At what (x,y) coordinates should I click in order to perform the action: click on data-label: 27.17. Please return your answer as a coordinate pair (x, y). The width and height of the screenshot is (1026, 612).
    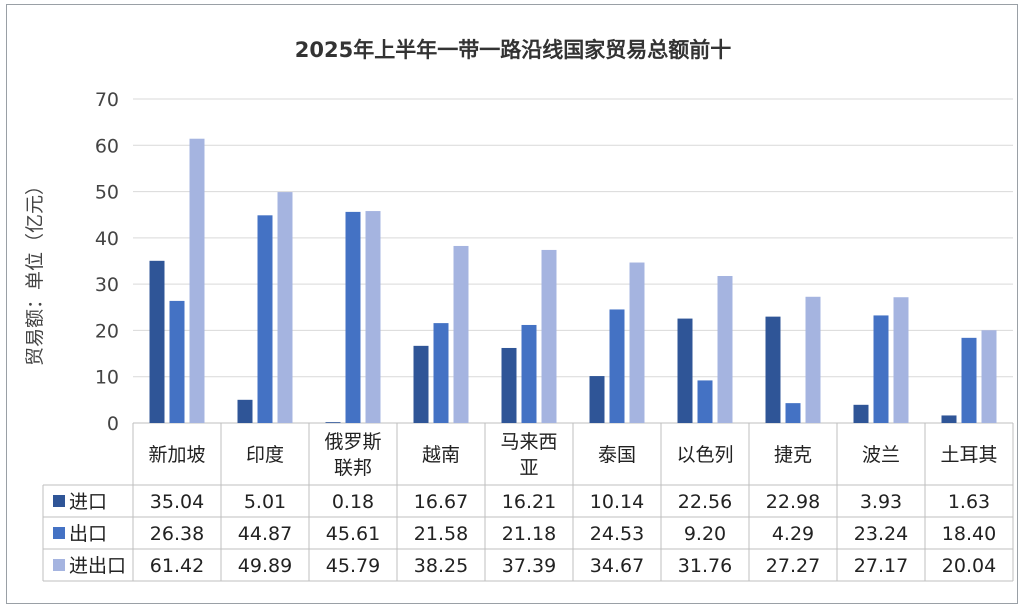
    Looking at the image, I should click on (881, 566).